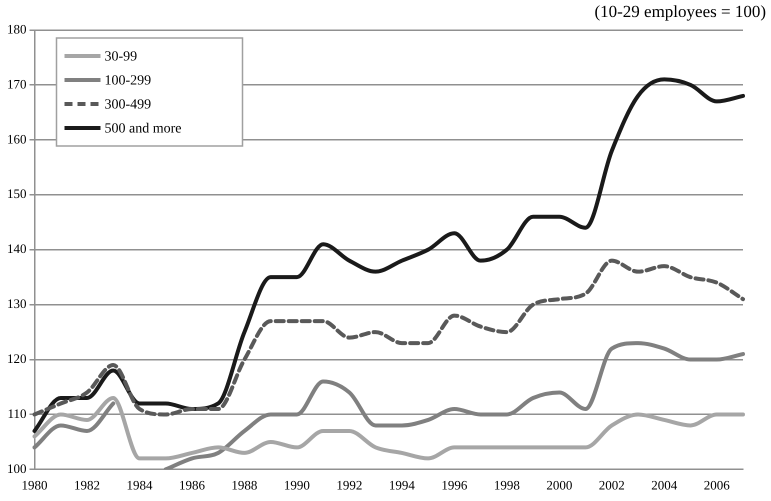 This screenshot has height=501, width=771. What do you see at coordinates (244, 485) in the screenshot?
I see `x-tick-label: 1988` at bounding box center [244, 485].